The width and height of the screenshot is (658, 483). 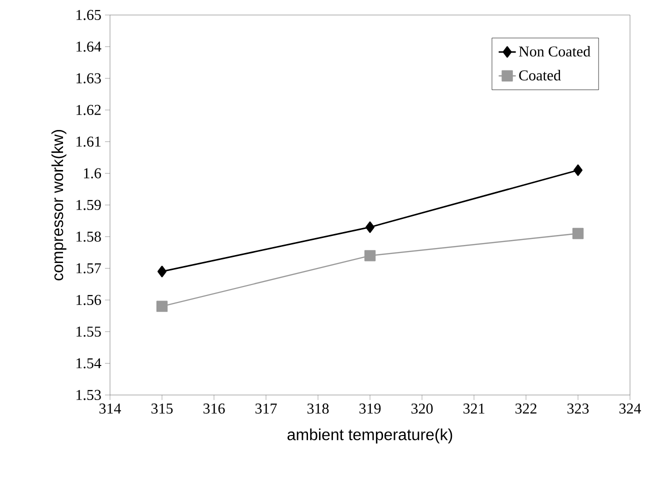 What do you see at coordinates (266, 409) in the screenshot?
I see `x-tick-label: 317` at bounding box center [266, 409].